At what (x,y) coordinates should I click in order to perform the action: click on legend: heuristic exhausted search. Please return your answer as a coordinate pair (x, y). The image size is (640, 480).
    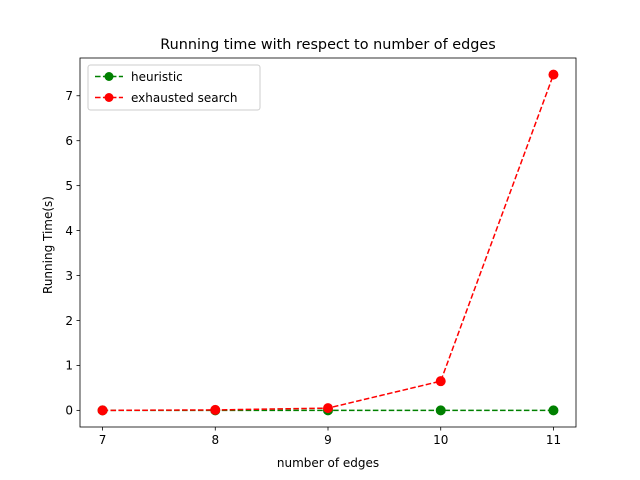
    Looking at the image, I should click on (174, 87).